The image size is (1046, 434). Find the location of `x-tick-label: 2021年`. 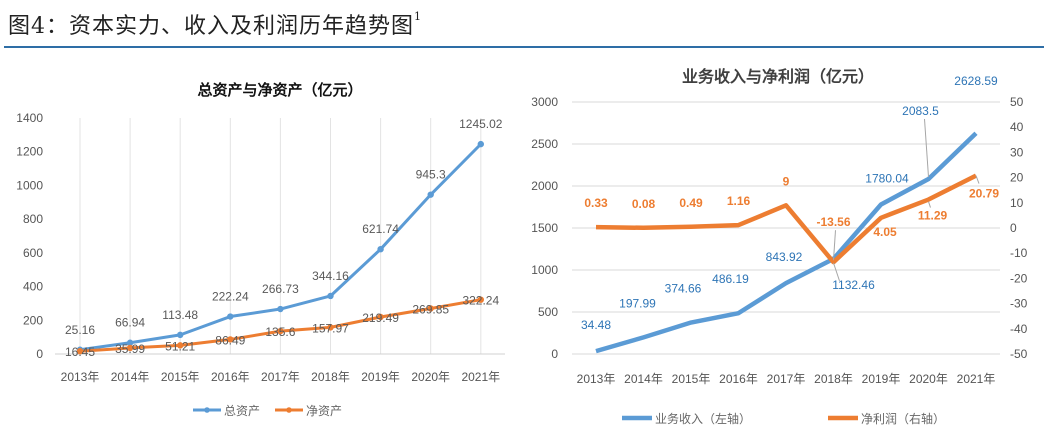

x-tick-label: 2021年 is located at coordinates (976, 379).